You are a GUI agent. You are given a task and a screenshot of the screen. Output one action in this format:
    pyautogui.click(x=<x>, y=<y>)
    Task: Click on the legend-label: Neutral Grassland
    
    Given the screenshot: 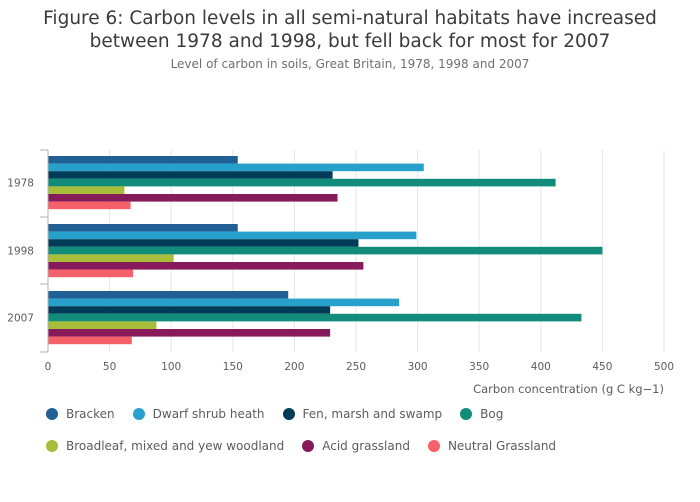 What is the action you would take?
    pyautogui.click(x=502, y=446)
    